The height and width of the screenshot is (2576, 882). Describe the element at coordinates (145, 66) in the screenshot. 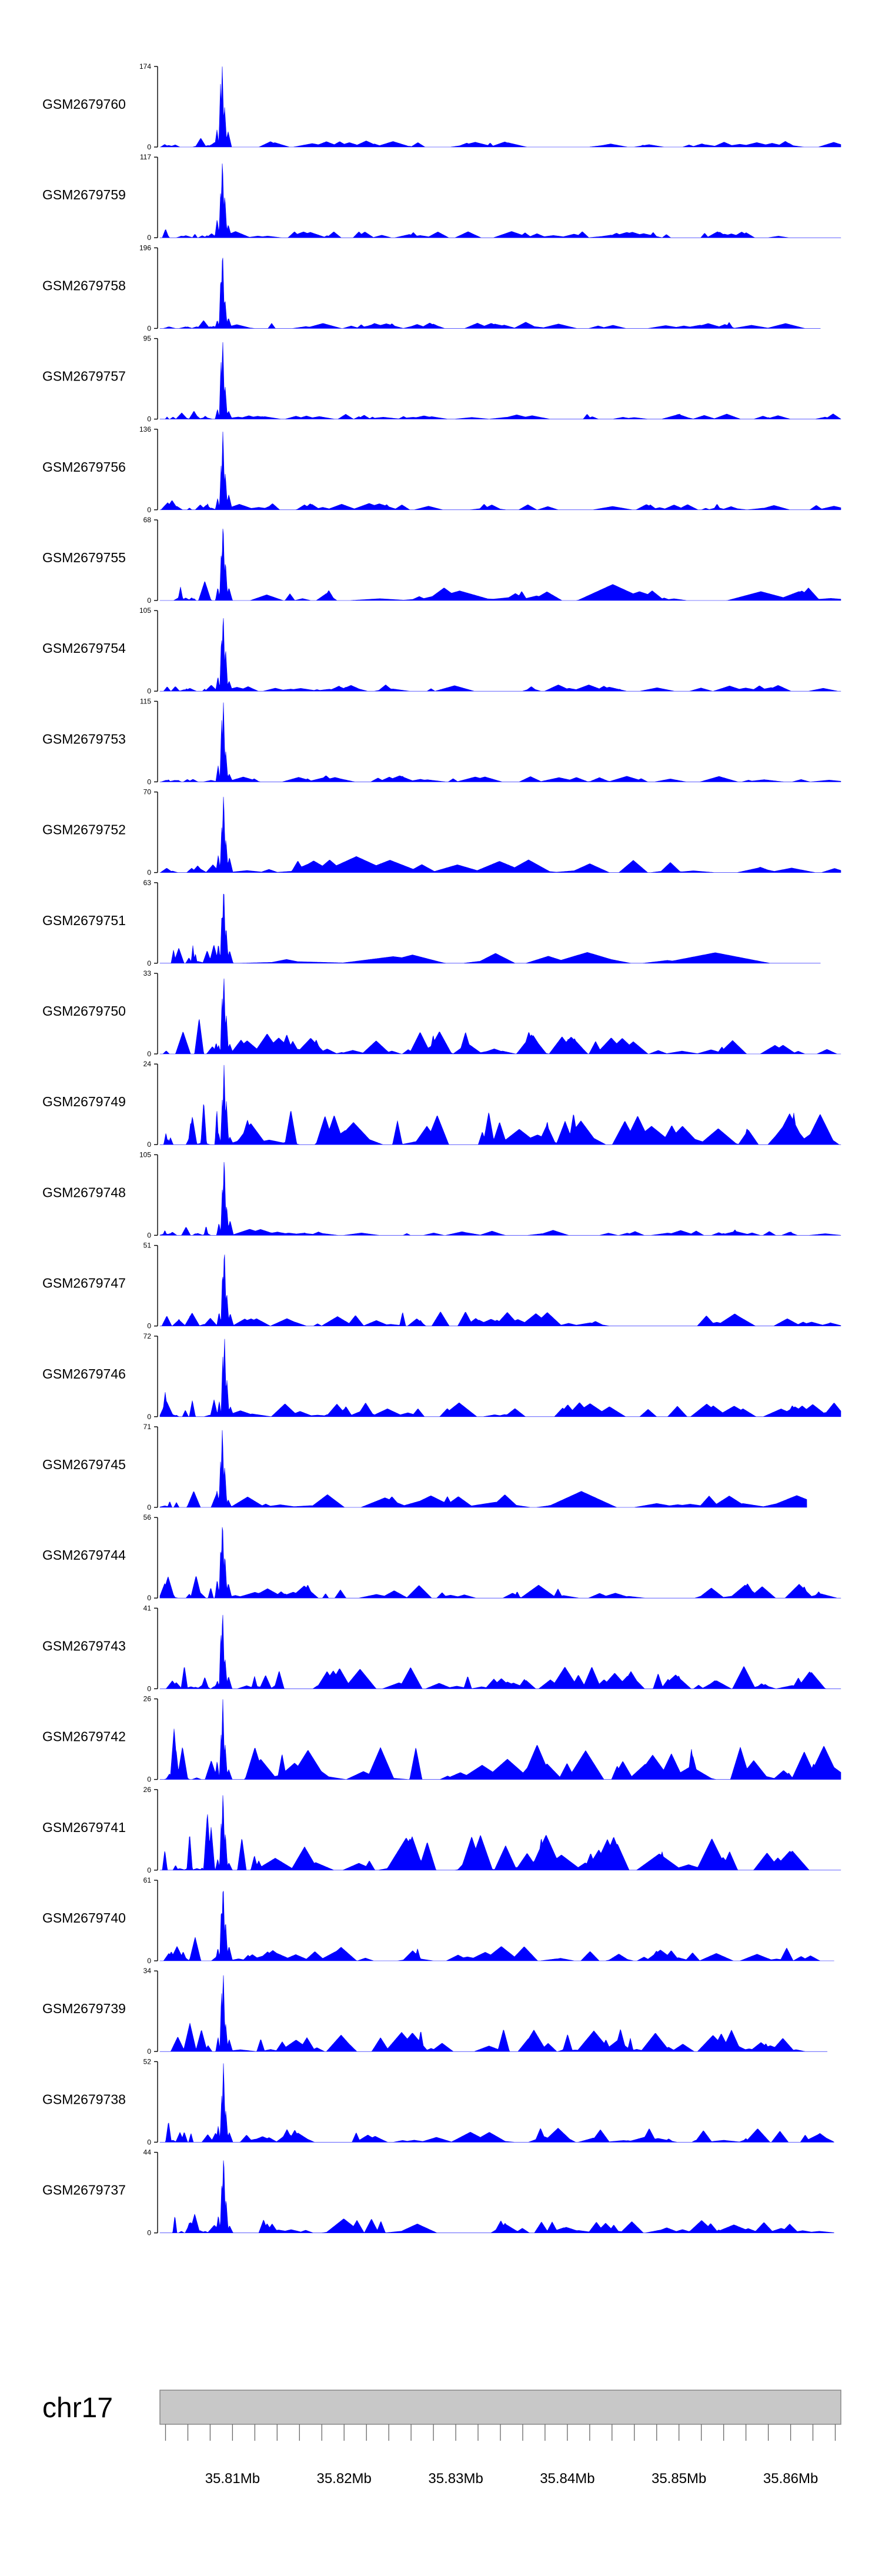

I see `y-axis-max-label: 174` at that location.